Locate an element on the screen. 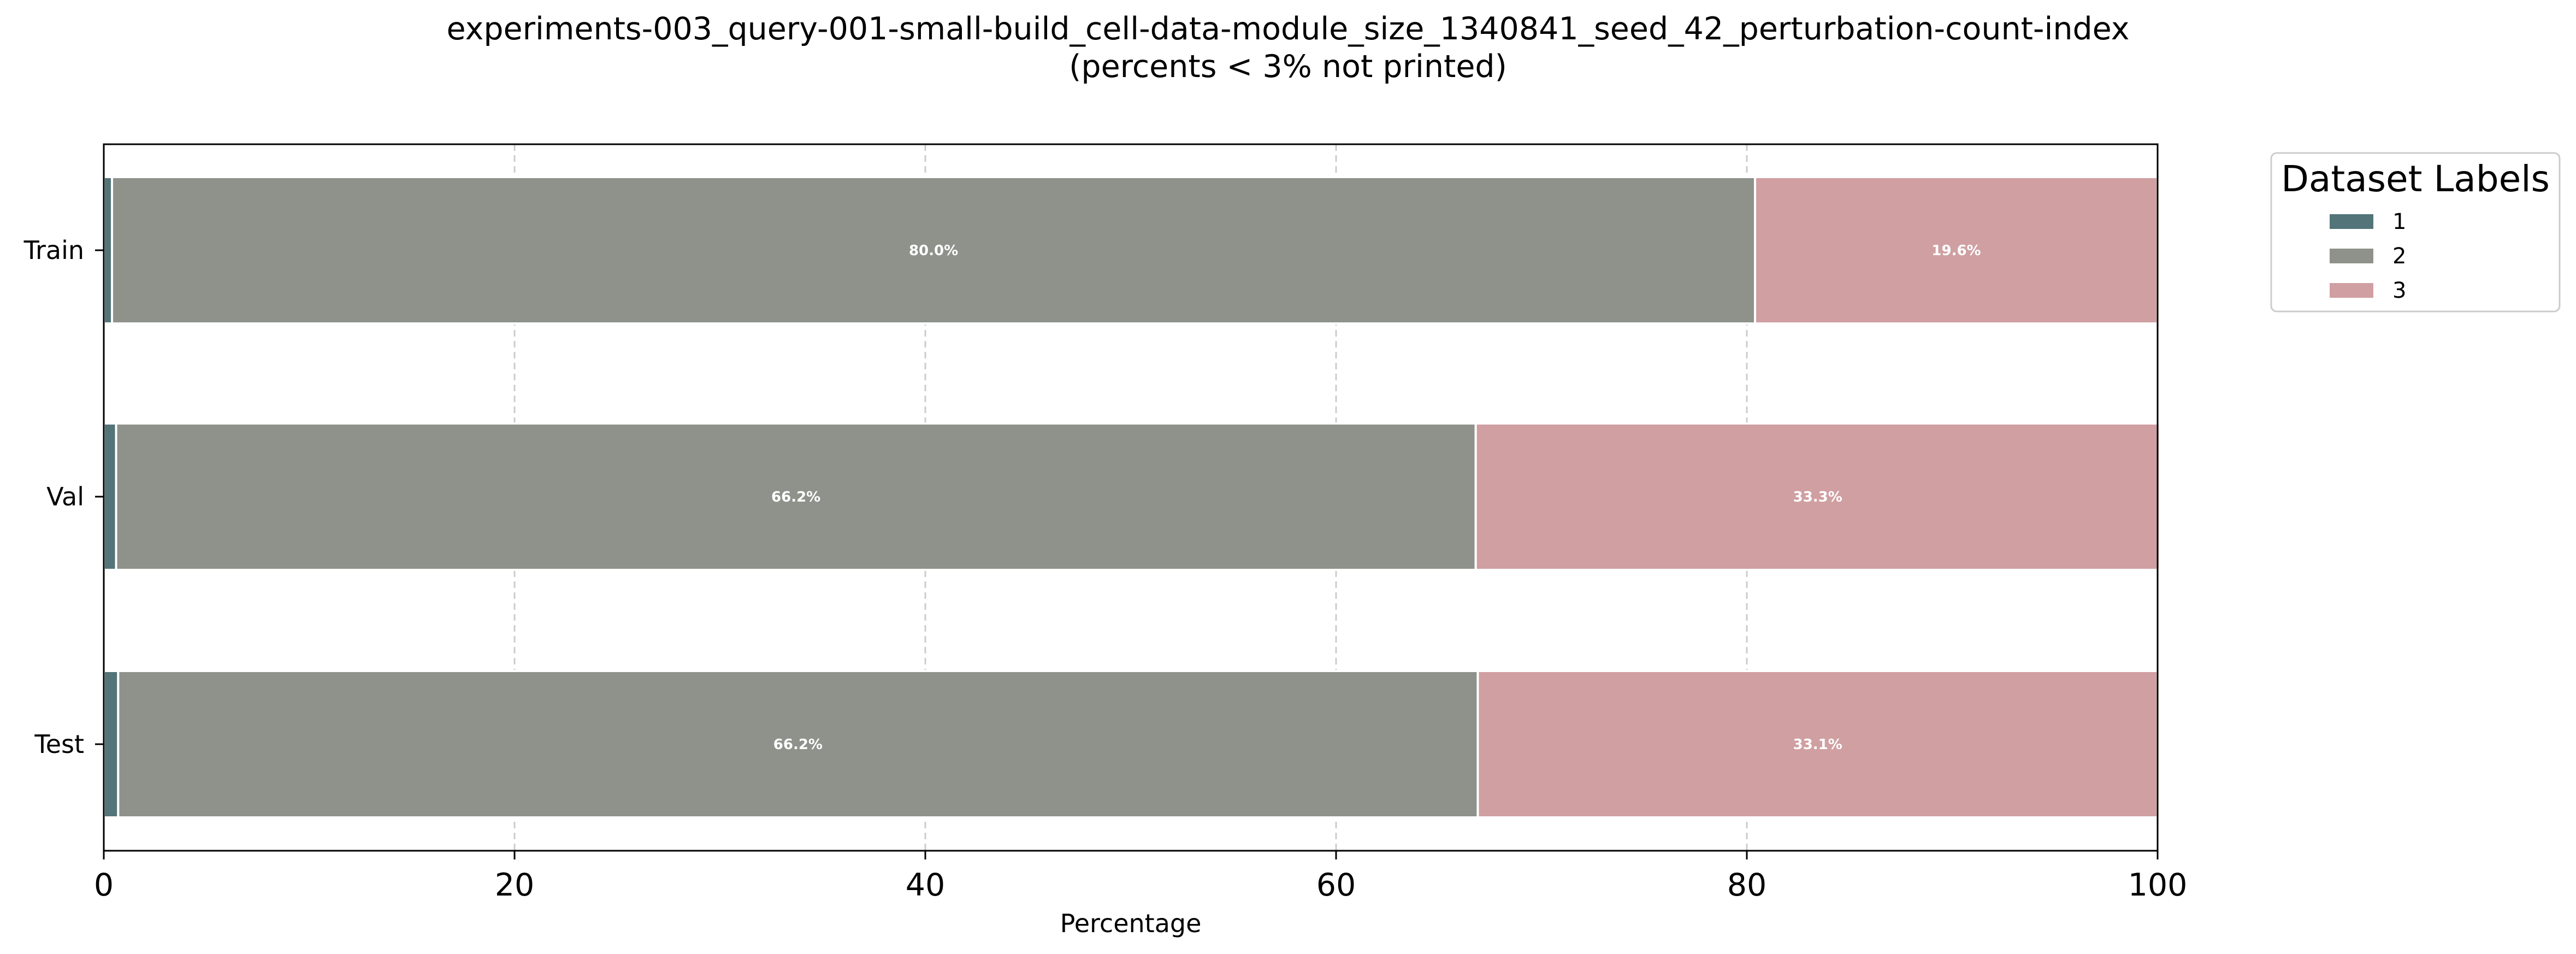 The width and height of the screenshot is (2576, 954). bar-value-label: 19.6% is located at coordinates (1956, 251).